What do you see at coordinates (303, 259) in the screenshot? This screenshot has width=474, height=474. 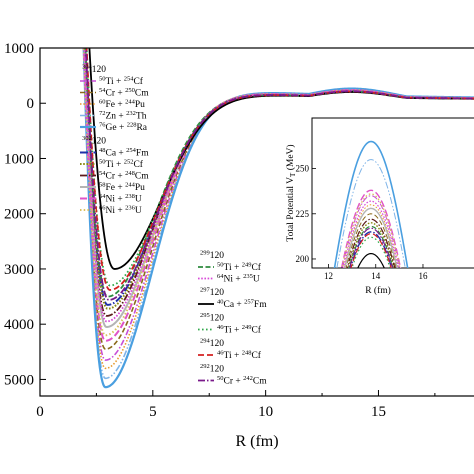 I see `inset-y-tick-label: 200` at bounding box center [303, 259].